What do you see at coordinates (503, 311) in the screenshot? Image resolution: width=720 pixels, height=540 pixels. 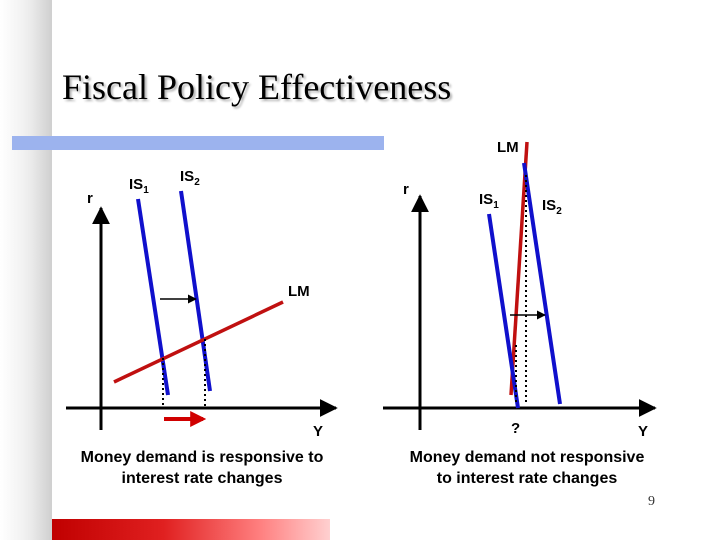 I see `right-is1-curve` at bounding box center [503, 311].